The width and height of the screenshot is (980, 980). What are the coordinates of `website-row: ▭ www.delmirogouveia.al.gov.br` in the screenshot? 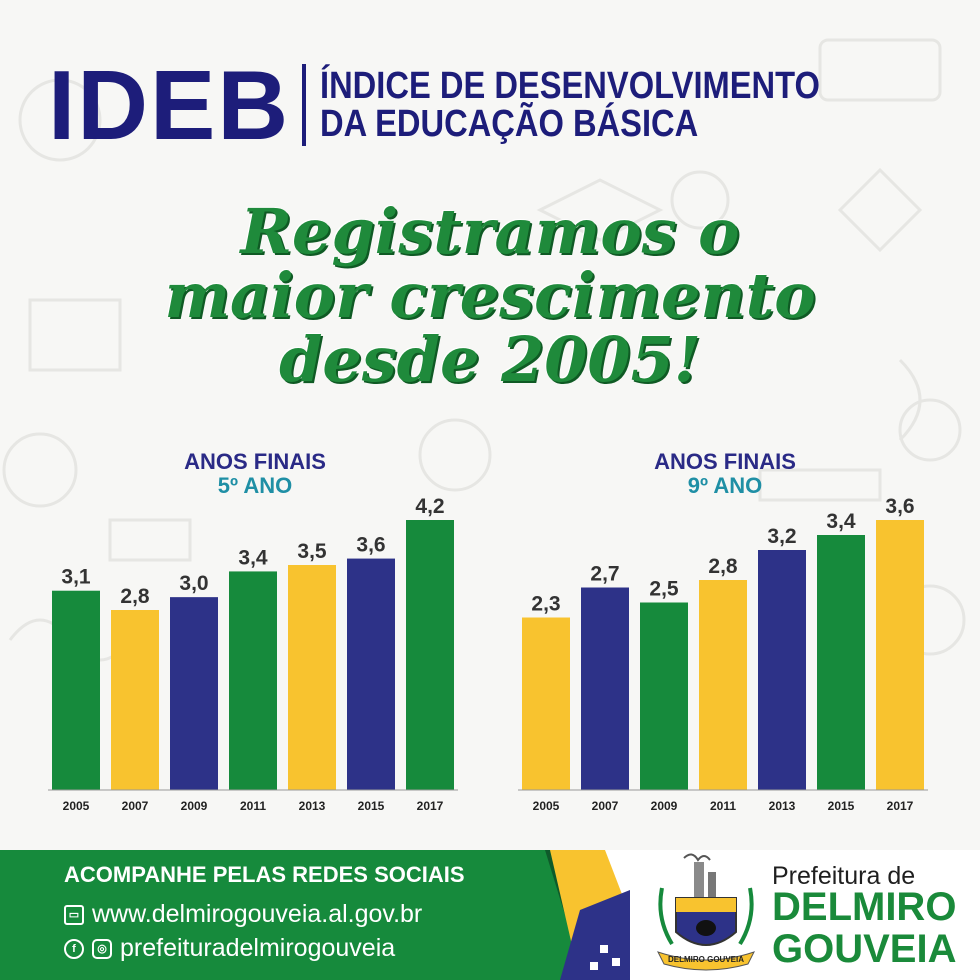 It's located at (243, 914).